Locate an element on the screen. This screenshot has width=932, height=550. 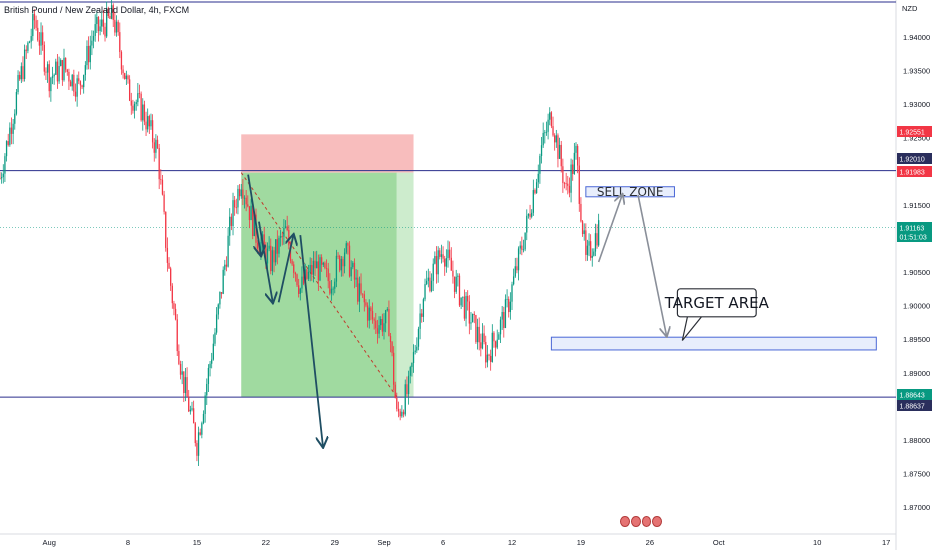
y-tick-label: 1.87000 is located at coordinates (916, 507).